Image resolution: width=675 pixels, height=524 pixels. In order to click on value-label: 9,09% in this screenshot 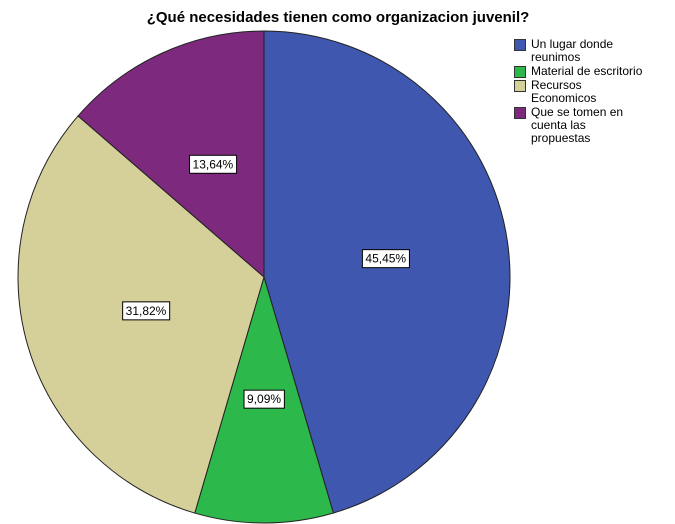, I will do `click(264, 399)`.